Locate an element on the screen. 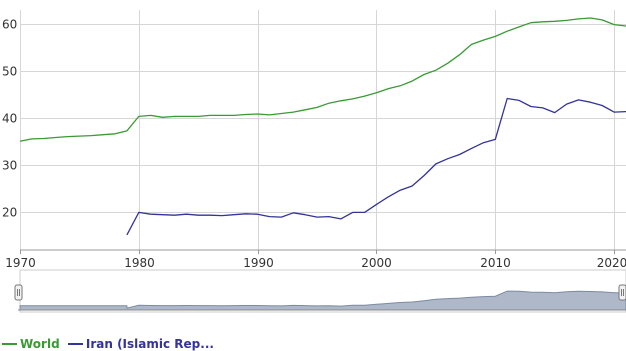 Image resolution: width=626 pixels, height=351 pixels. navigator-right-handle is located at coordinates (622, 292).